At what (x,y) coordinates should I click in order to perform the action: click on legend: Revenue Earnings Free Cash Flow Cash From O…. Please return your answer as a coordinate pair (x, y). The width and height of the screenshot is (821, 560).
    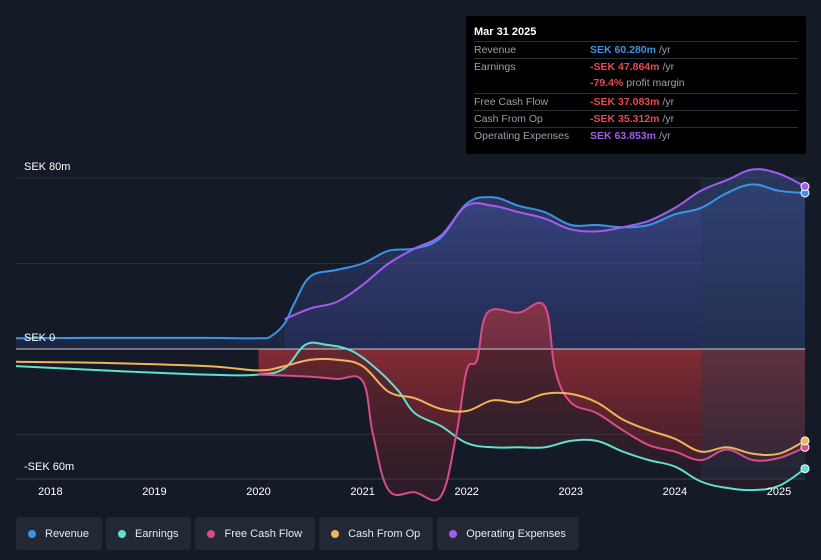
    Looking at the image, I should click on (297, 533).